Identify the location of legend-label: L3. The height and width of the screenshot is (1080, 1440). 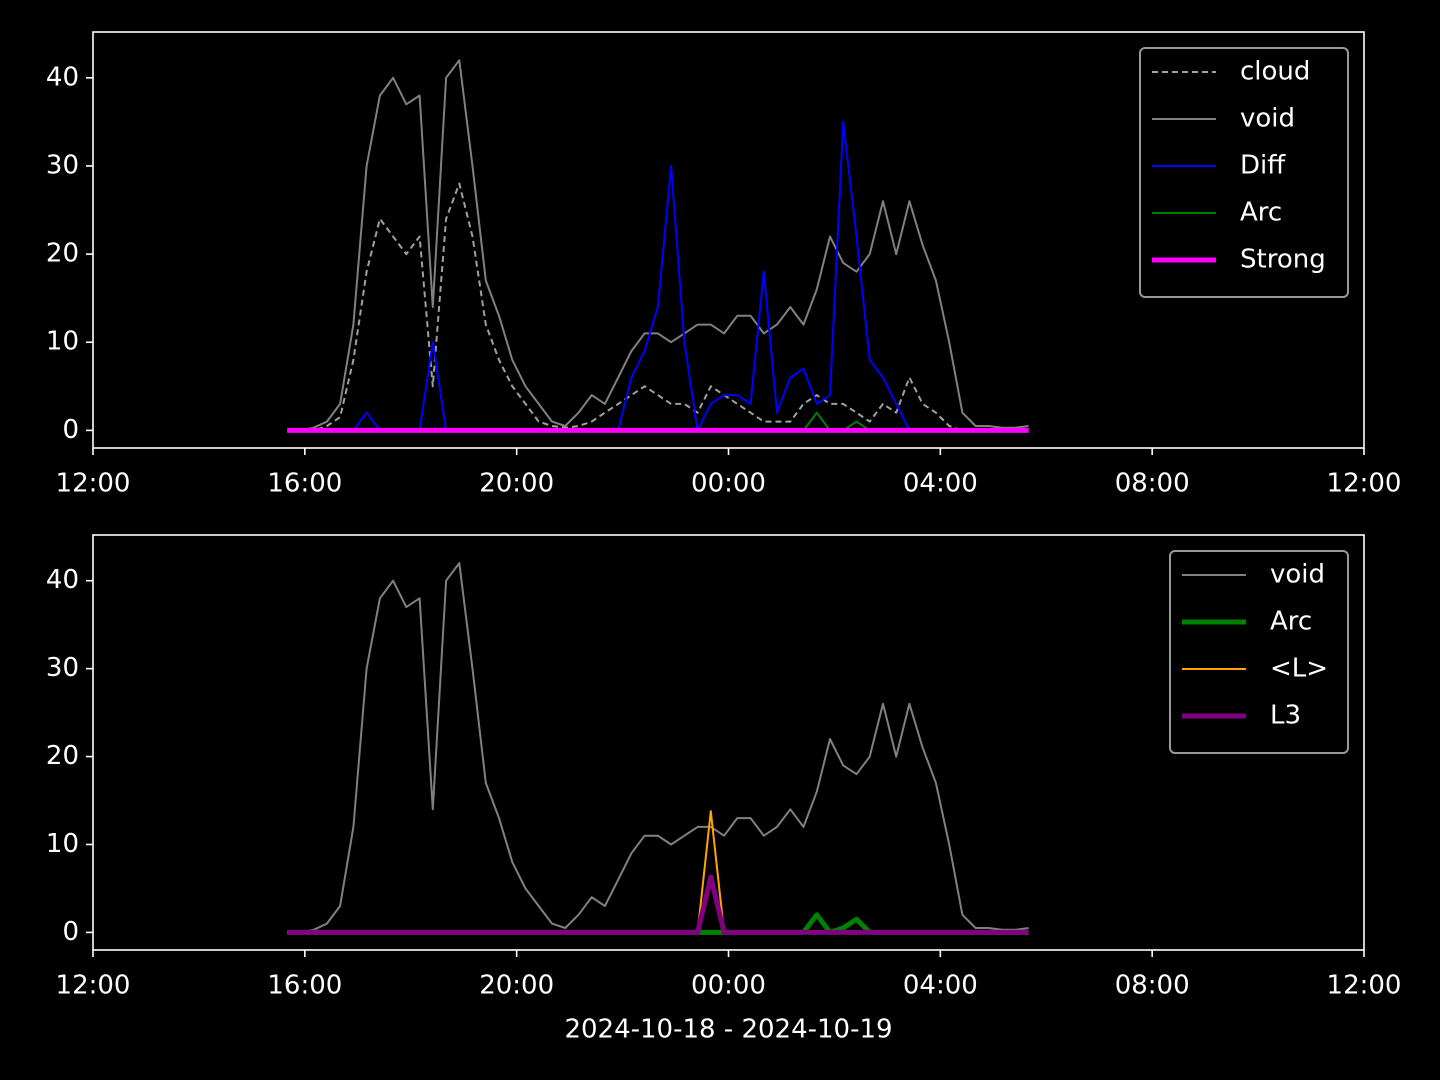
(1285, 716).